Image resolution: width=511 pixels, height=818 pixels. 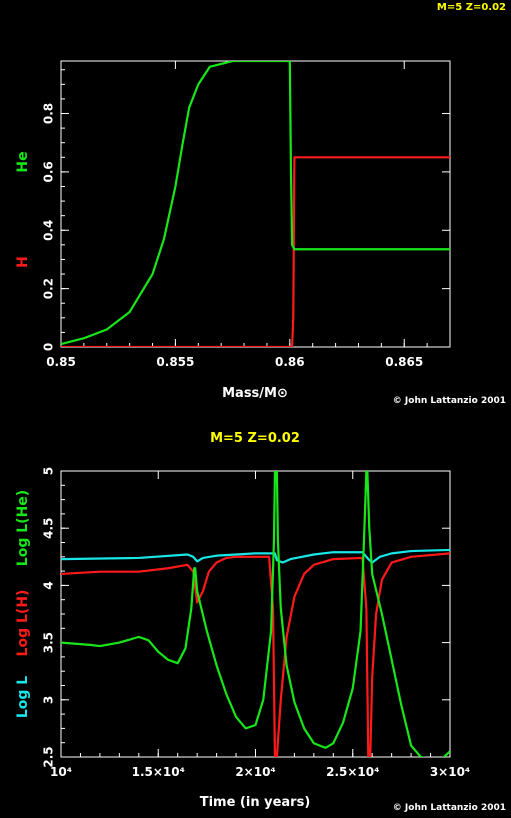 What do you see at coordinates (471, 7) in the screenshot?
I see `header-label: M=5 Z=0.02` at bounding box center [471, 7].